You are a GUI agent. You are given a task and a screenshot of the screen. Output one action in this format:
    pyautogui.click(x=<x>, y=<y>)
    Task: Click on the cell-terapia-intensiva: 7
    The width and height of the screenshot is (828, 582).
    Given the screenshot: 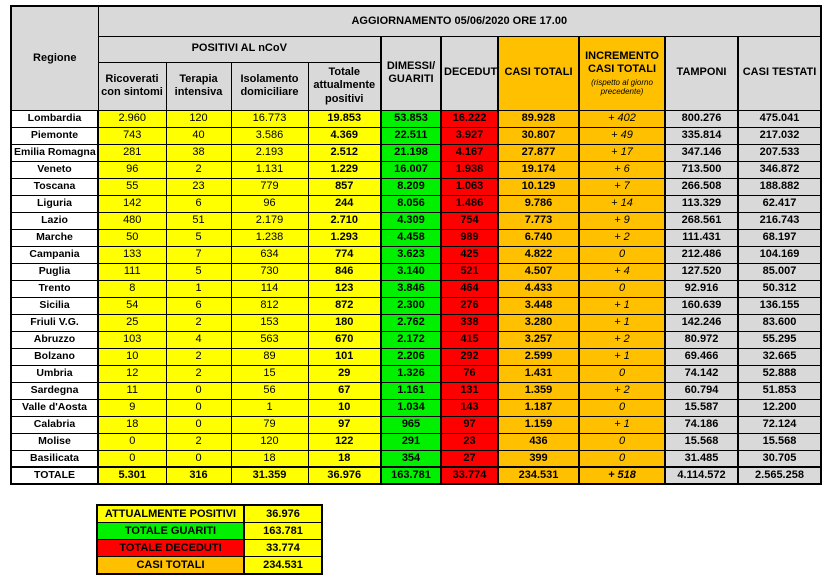 What is the action you would take?
    pyautogui.click(x=198, y=254)
    